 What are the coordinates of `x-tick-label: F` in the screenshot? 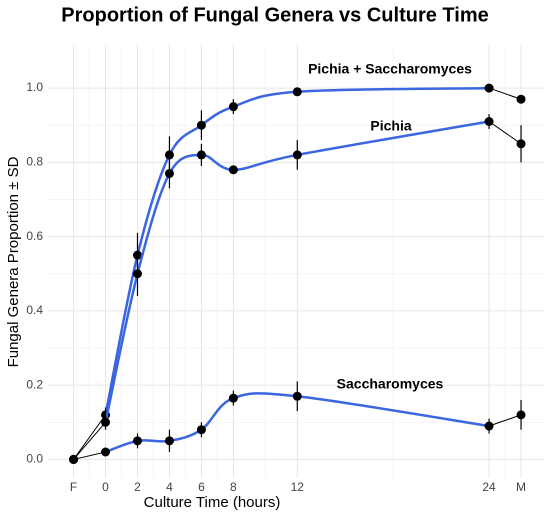 It's located at (73, 487).